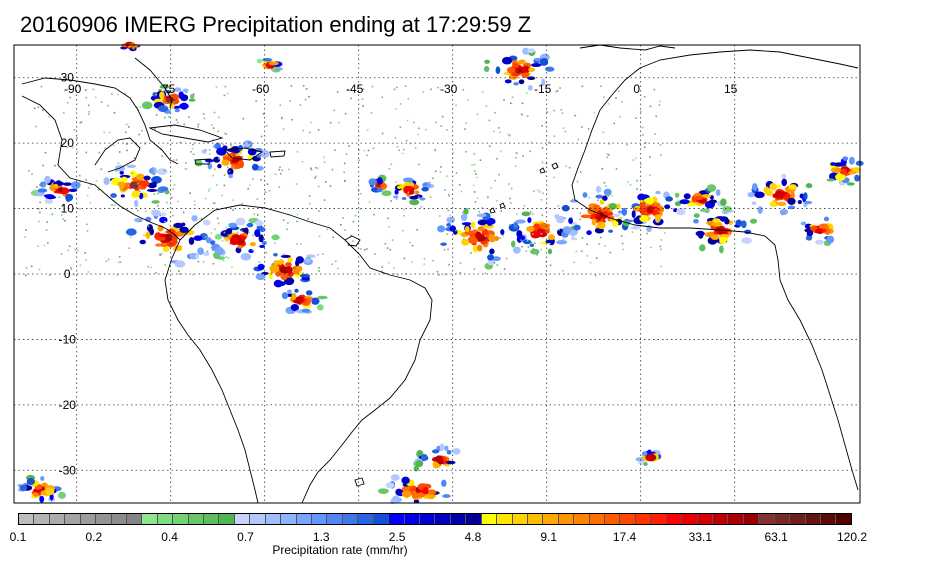  What do you see at coordinates (359, 482) in the screenshot?
I see `coastline-south-atlantic-islands` at bounding box center [359, 482].